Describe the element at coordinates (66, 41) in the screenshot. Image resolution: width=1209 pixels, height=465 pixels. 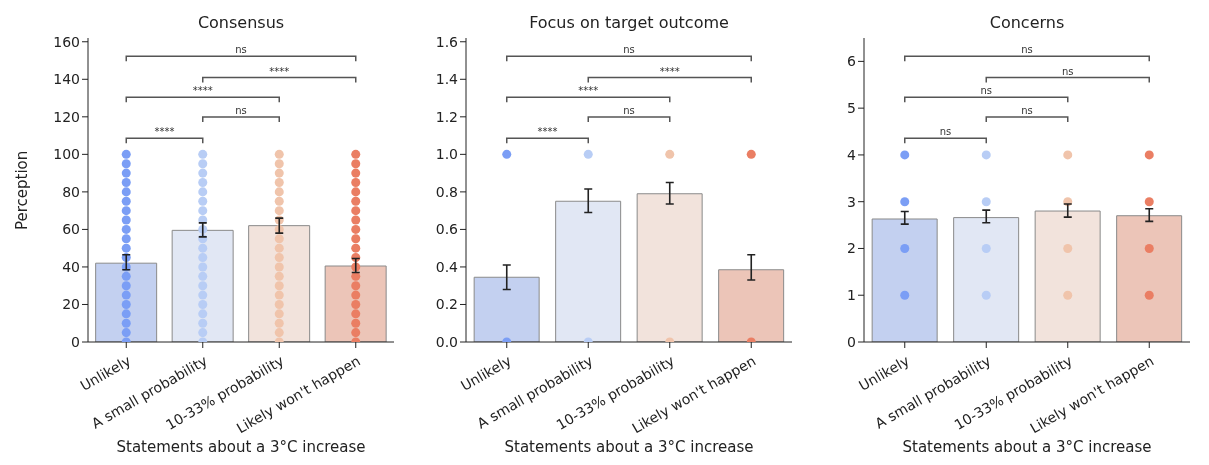
I see `y-tick-label: 160` at that location.